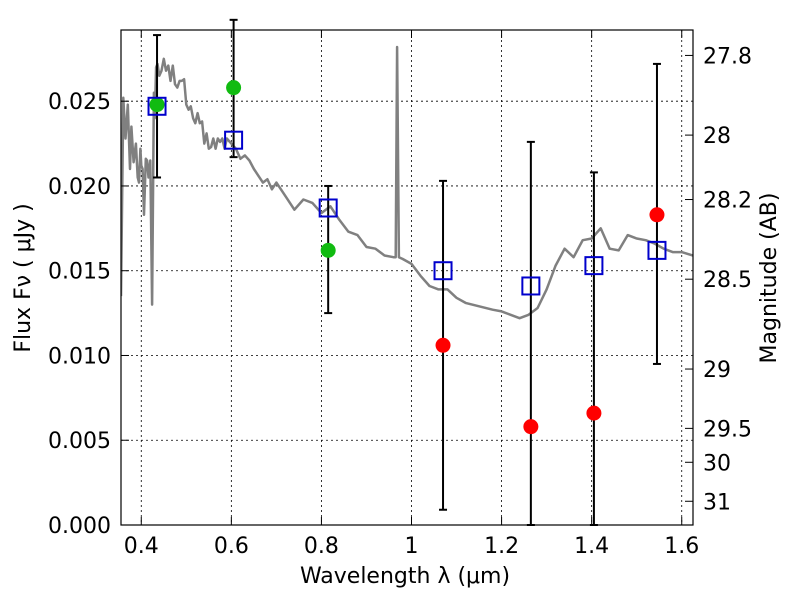 The height and width of the screenshot is (600, 800). What do you see at coordinates (23, 277) in the screenshot?
I see `y-axis-label: Flux Fν ( μJy )` at bounding box center [23, 277].